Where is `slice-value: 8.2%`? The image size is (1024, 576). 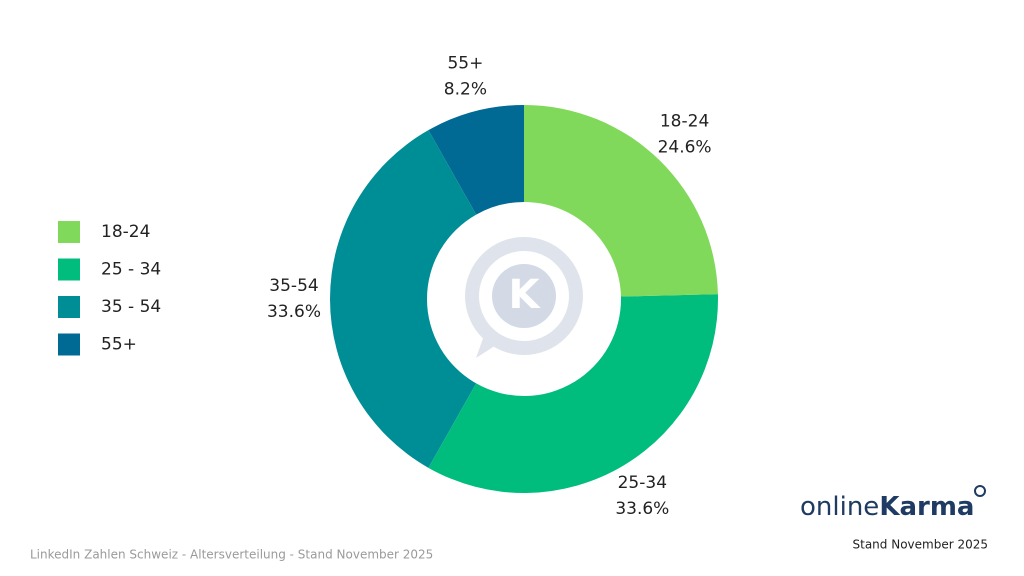
slice-value: 8.2% is located at coordinates (465, 90).